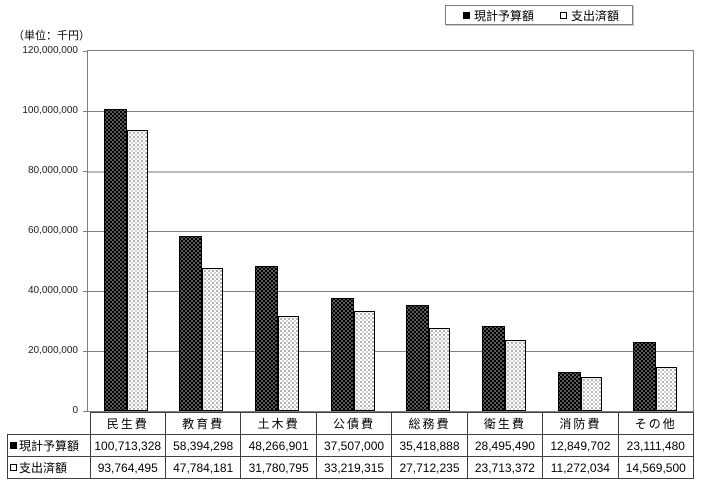 Image resolution: width=710 pixels, height=494 pixels. I want to click on value-cell: 93,764,495, so click(127, 467).